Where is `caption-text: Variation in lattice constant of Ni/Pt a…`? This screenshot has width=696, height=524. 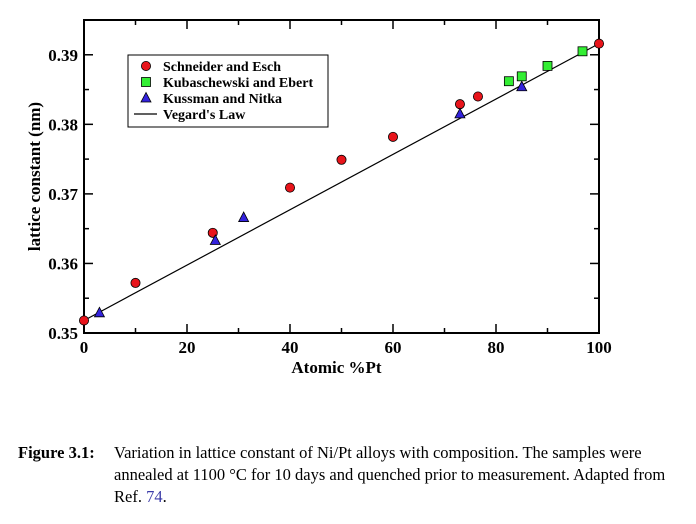 caption-text: Variation in lattice constant of Ni/Pt a… is located at coordinates (401, 475).